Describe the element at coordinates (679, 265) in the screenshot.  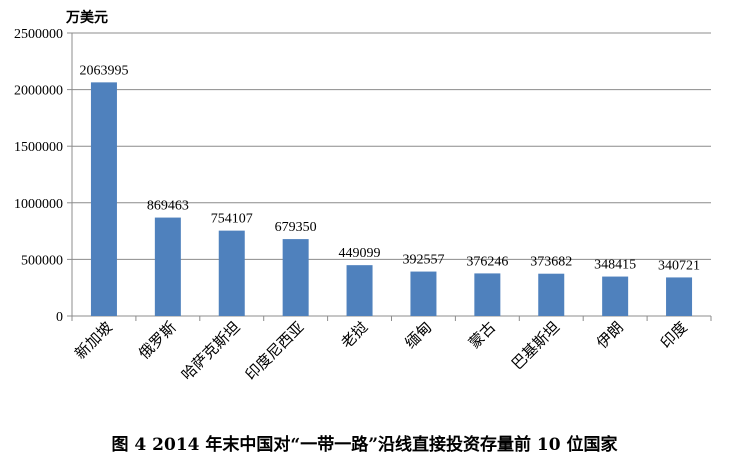
I see `data-label: 340721` at that location.